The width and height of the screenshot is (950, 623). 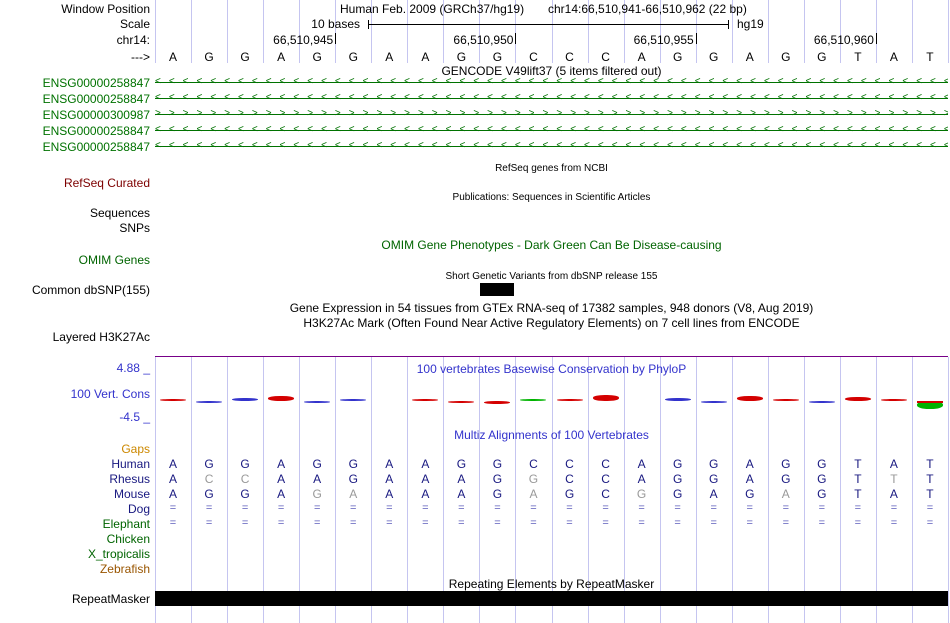 What do you see at coordinates (106, 183) in the screenshot?
I see `left-label-refseq-curated: RefSeq Curated` at bounding box center [106, 183].